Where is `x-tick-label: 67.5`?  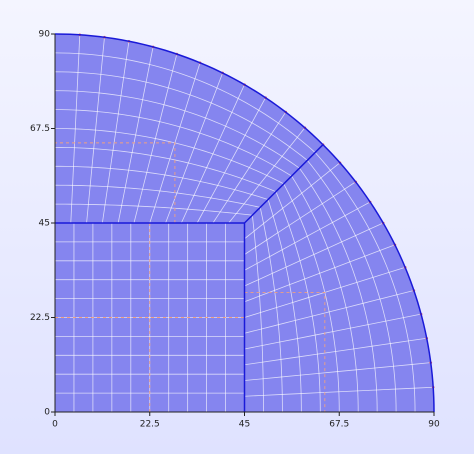 x-tick-label: 67.5 is located at coordinates (339, 425).